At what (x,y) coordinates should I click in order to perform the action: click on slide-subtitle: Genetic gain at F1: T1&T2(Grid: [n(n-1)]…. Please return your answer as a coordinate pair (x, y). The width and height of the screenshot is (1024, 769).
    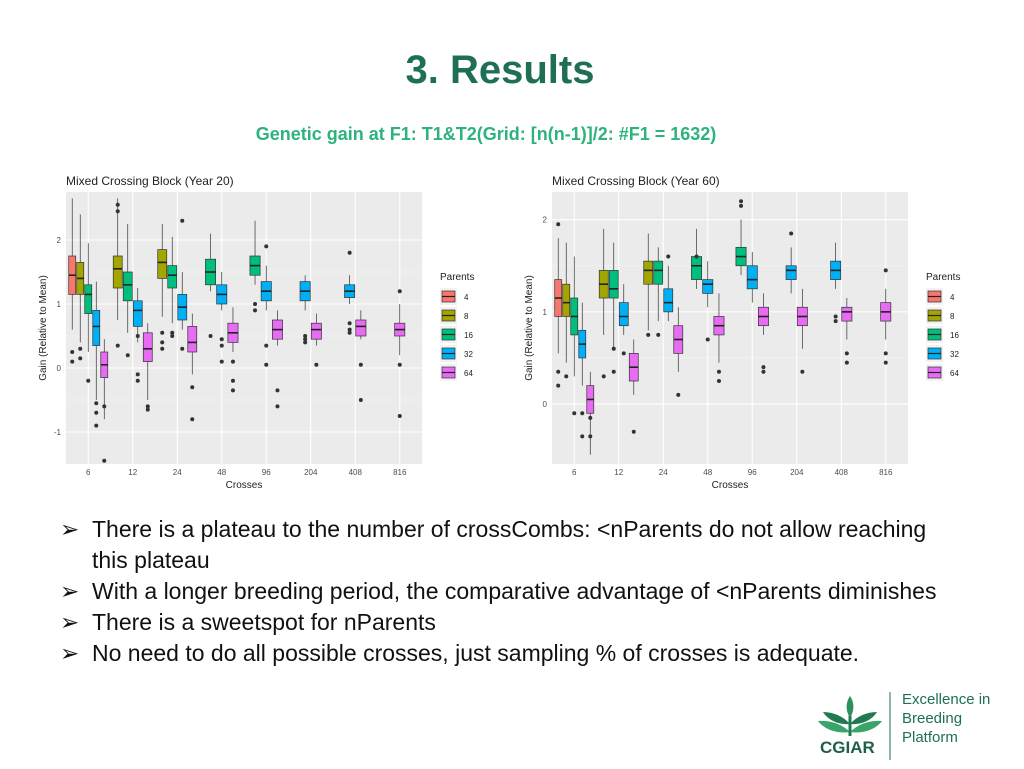
    Looking at the image, I should click on (486, 134).